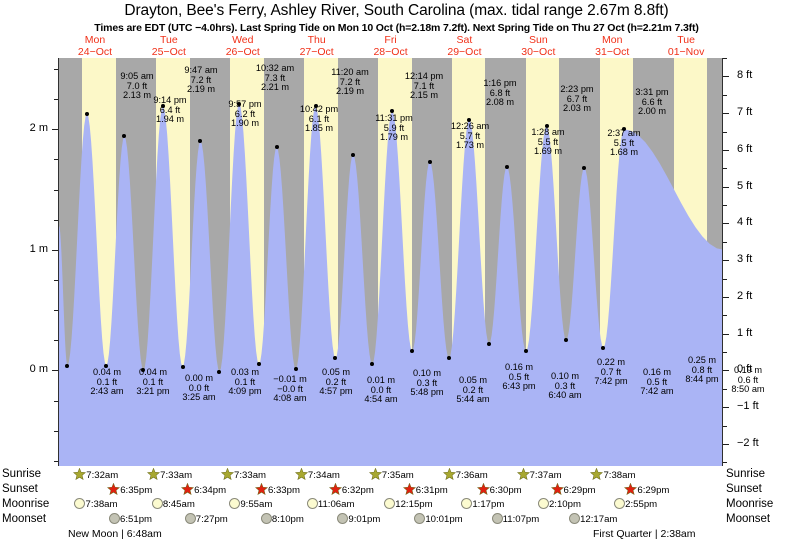 The height and width of the screenshot is (540, 793). I want to click on tide-label-time: 2:37 am, so click(624, 133).